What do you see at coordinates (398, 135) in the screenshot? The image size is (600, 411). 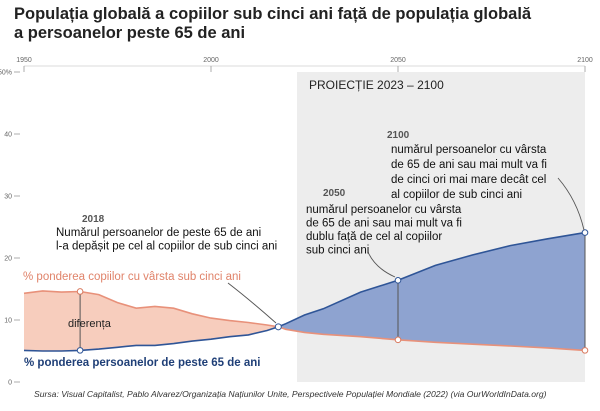 I see `annotation-year-2100: 2100` at bounding box center [398, 135].